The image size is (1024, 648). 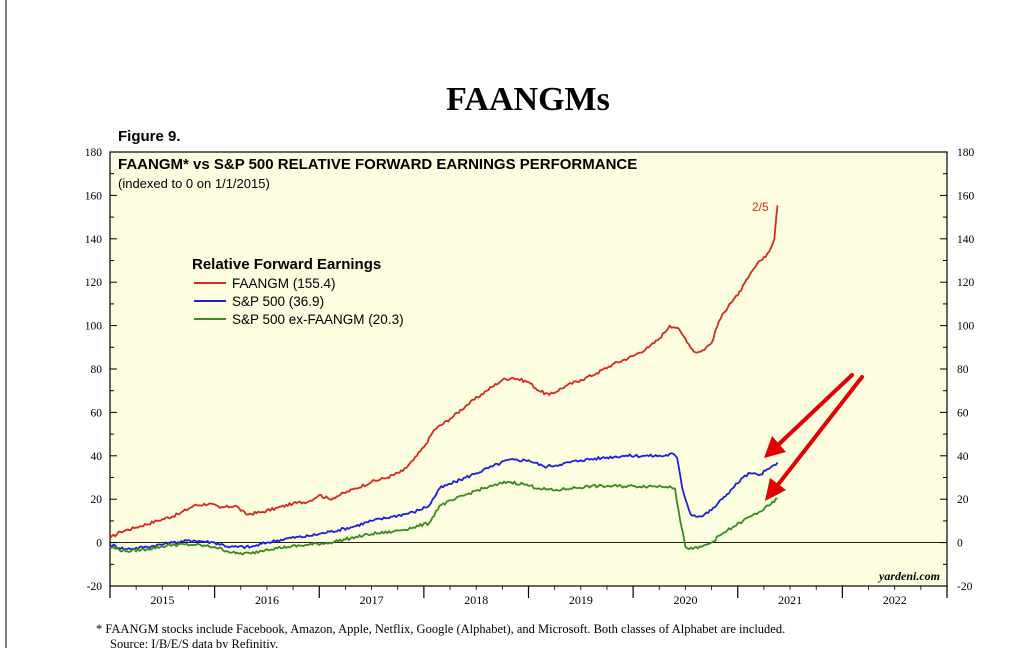 What do you see at coordinates (815, 410) in the screenshot?
I see `arrow-upper-shaft` at bounding box center [815, 410].